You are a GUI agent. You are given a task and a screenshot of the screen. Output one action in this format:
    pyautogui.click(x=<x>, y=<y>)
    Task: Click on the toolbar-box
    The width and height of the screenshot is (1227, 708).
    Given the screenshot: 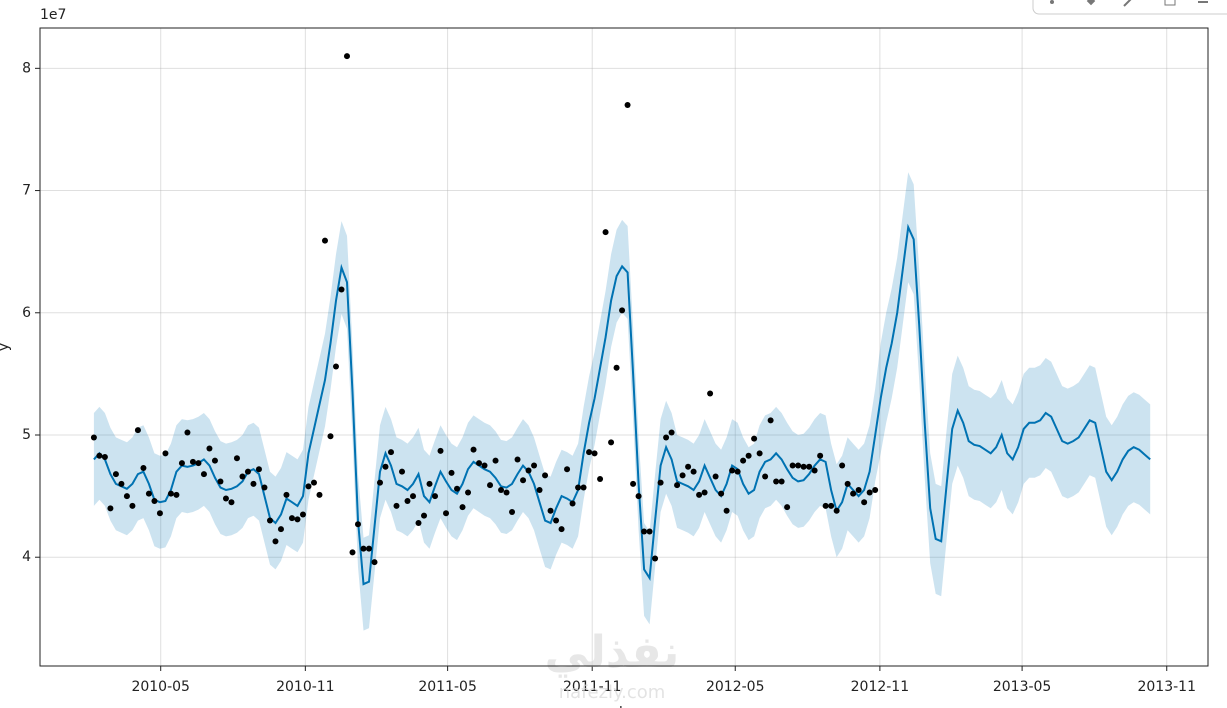 What is the action you would take?
    pyautogui.click(x=1129, y=7)
    